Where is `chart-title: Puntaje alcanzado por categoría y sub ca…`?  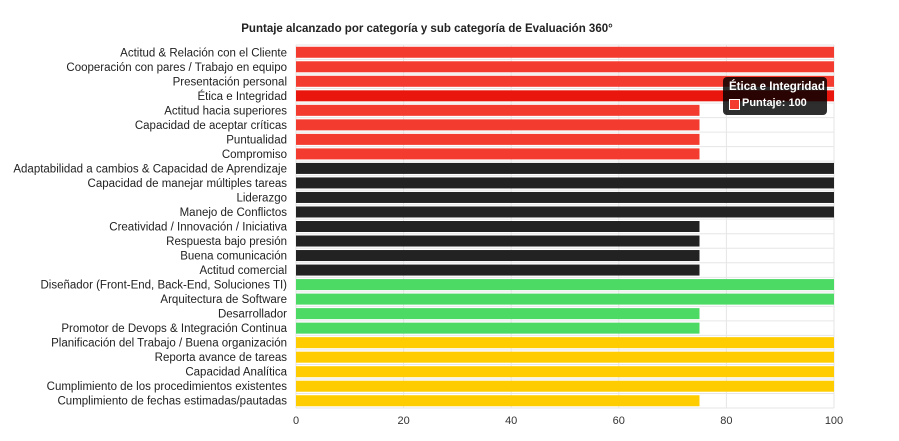
chart-title: Puntaje alcanzado por categoría y sub ca… is located at coordinates (427, 29).